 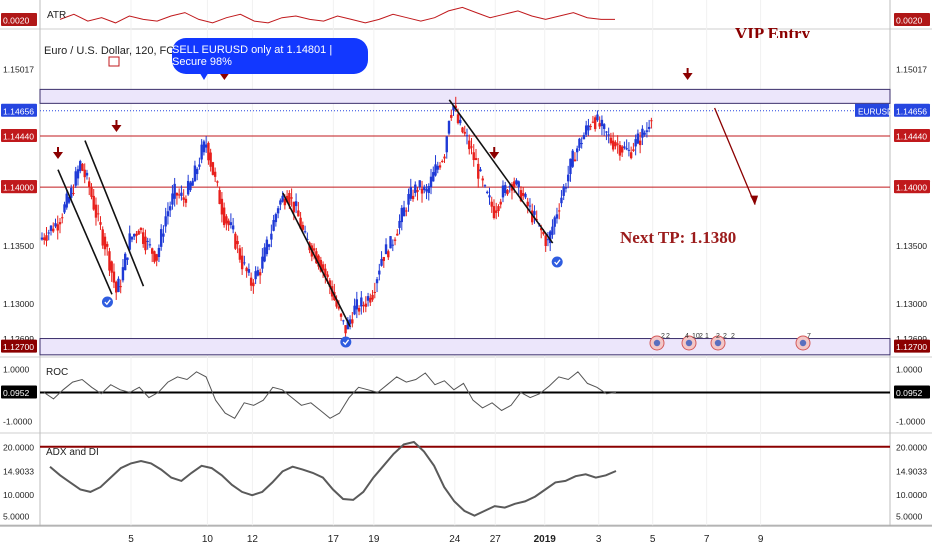 What do you see at coordinates (18, 304) in the screenshot?
I see `price-tick-label-left: 1.13000` at bounding box center [18, 304].